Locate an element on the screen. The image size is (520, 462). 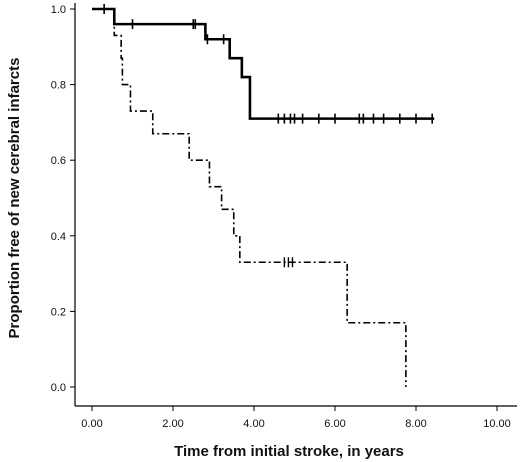
x-tick-label: 6.00 is located at coordinates (334, 424).